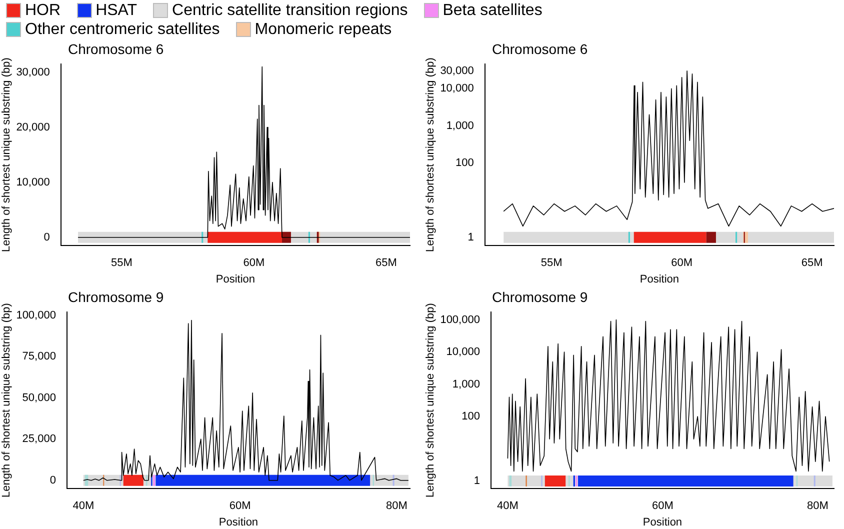 Image resolution: width=844 pixels, height=529 pixels. Describe the element at coordinates (117, 10) in the screenshot. I see `category-label: HSAT` at that location.